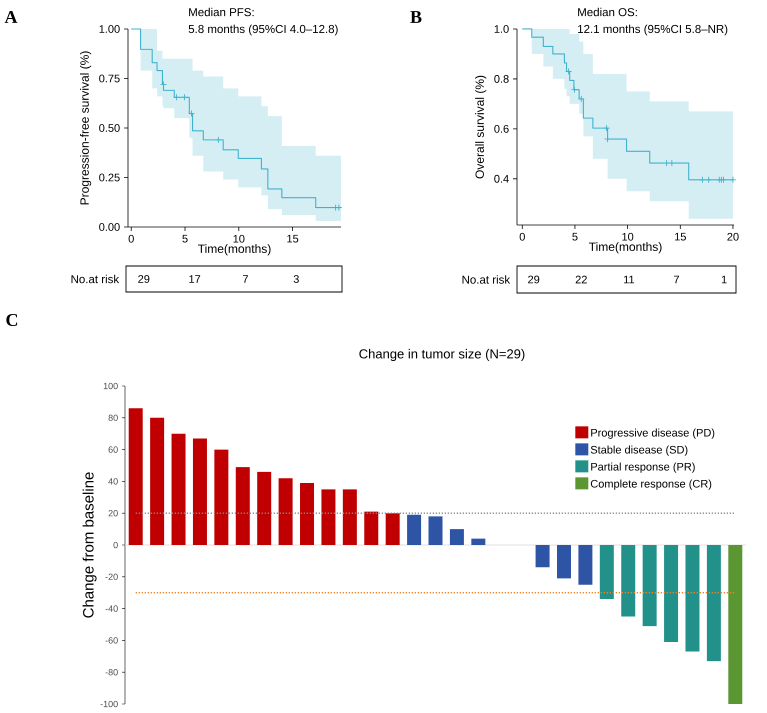 Image resolution: width=767 pixels, height=713 pixels. Describe the element at coordinates (115, 545) in the screenshot. I see `y-tick-label: 0` at that location.